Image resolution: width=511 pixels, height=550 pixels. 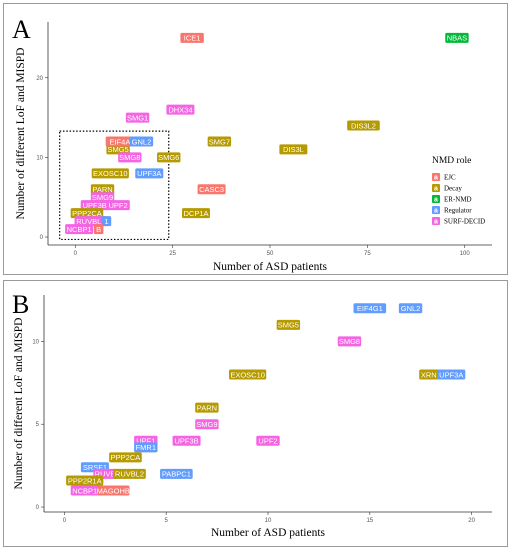 I want to click on point-label: DHX34, so click(x=180, y=109).